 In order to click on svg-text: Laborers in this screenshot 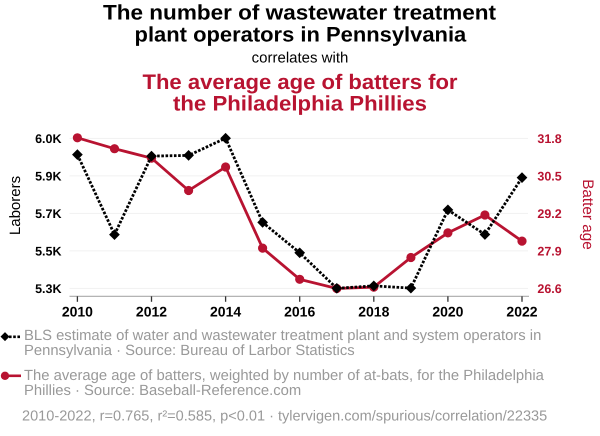, I will do `click(15, 205)`.